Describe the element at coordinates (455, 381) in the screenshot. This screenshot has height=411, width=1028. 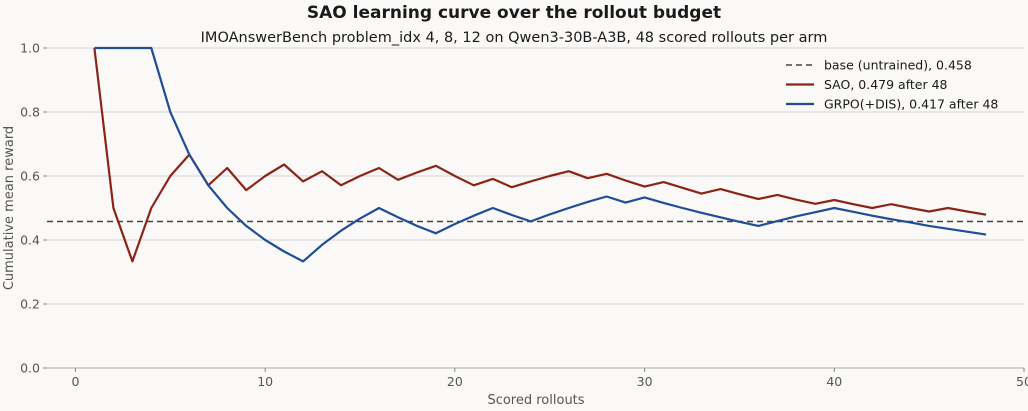
I see `x-tick-label-2: 20` at that location.